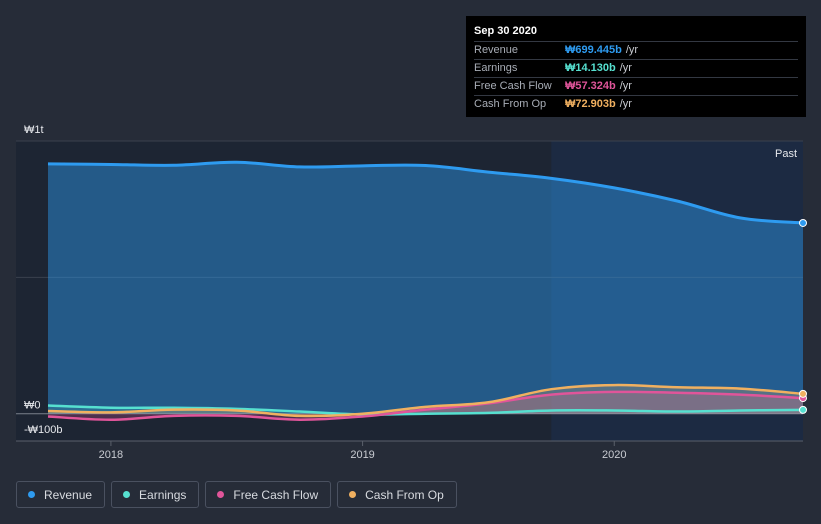 The width and height of the screenshot is (821, 524). I want to click on marker-revenue, so click(803, 222).